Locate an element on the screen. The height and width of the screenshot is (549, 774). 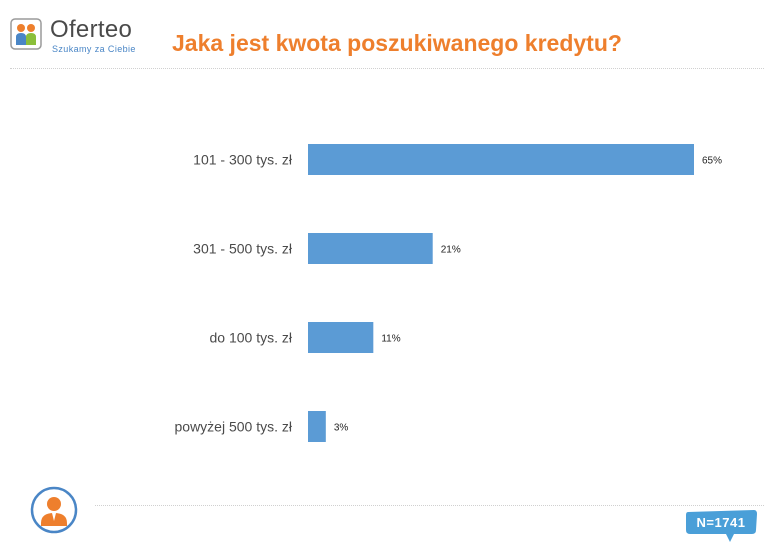
sample-size-badge-shape is located at coordinates (721, 526).